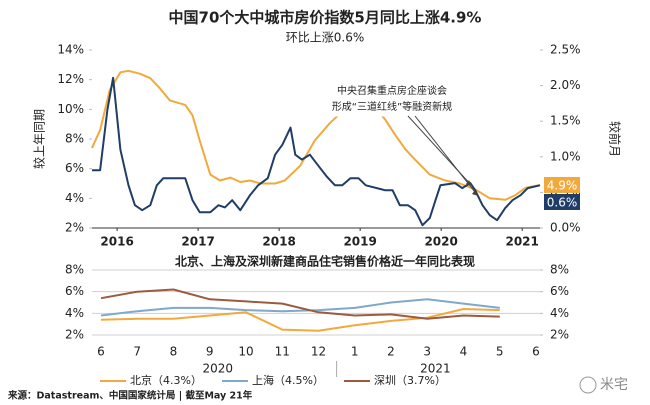 This screenshot has height=405, width=650. Describe the element at coordinates (392, 99) in the screenshot. I see `annotation-box` at that location.